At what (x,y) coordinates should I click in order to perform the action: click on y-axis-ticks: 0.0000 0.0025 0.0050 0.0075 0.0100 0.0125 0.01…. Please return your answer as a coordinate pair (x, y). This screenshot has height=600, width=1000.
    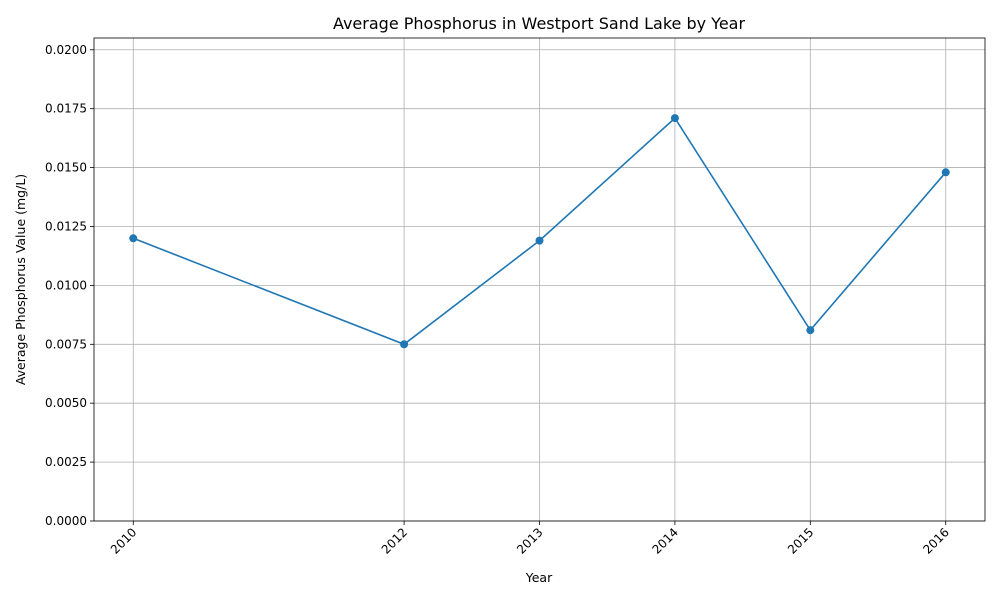
    Looking at the image, I should click on (69, 285).